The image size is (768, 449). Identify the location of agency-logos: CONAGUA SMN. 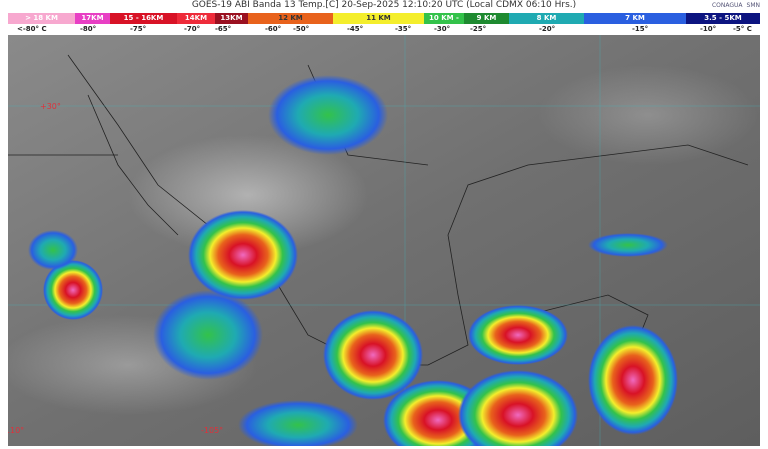
(736, 5).